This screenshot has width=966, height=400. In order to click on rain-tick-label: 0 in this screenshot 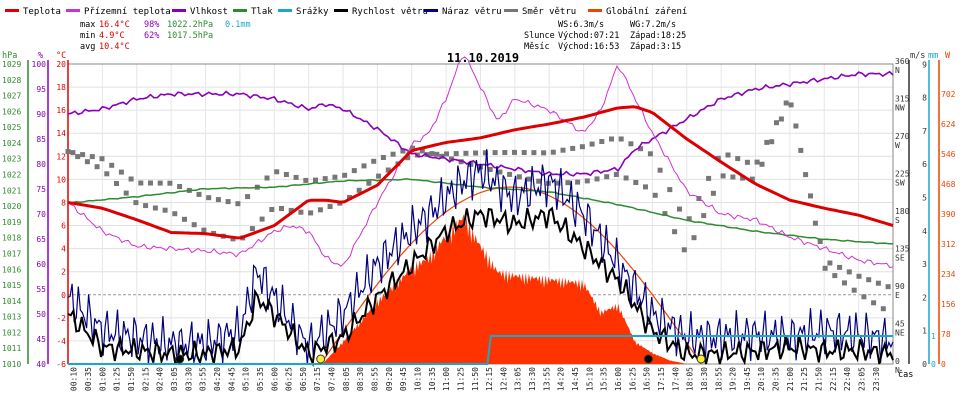, I will do `click(933, 364)`.